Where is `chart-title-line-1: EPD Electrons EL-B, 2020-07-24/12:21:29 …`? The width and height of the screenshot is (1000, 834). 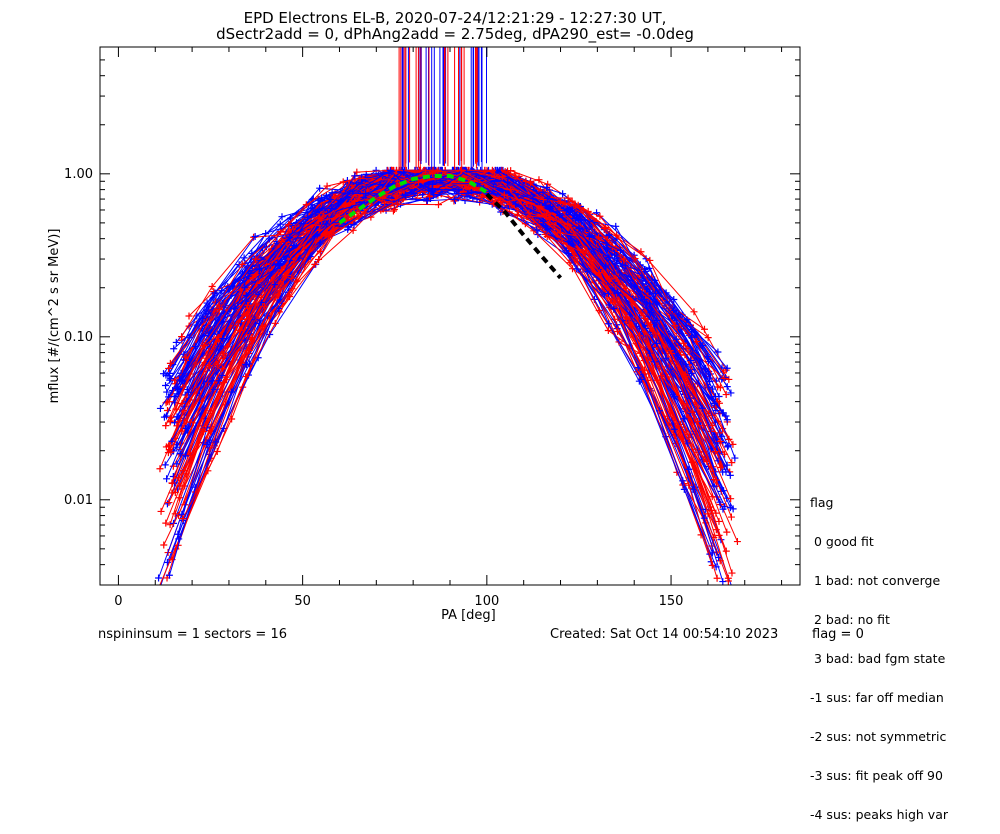 chart-title-line-1: EPD Electrons EL-B, 2020-07-24/12:21:29 … is located at coordinates (455, 18).